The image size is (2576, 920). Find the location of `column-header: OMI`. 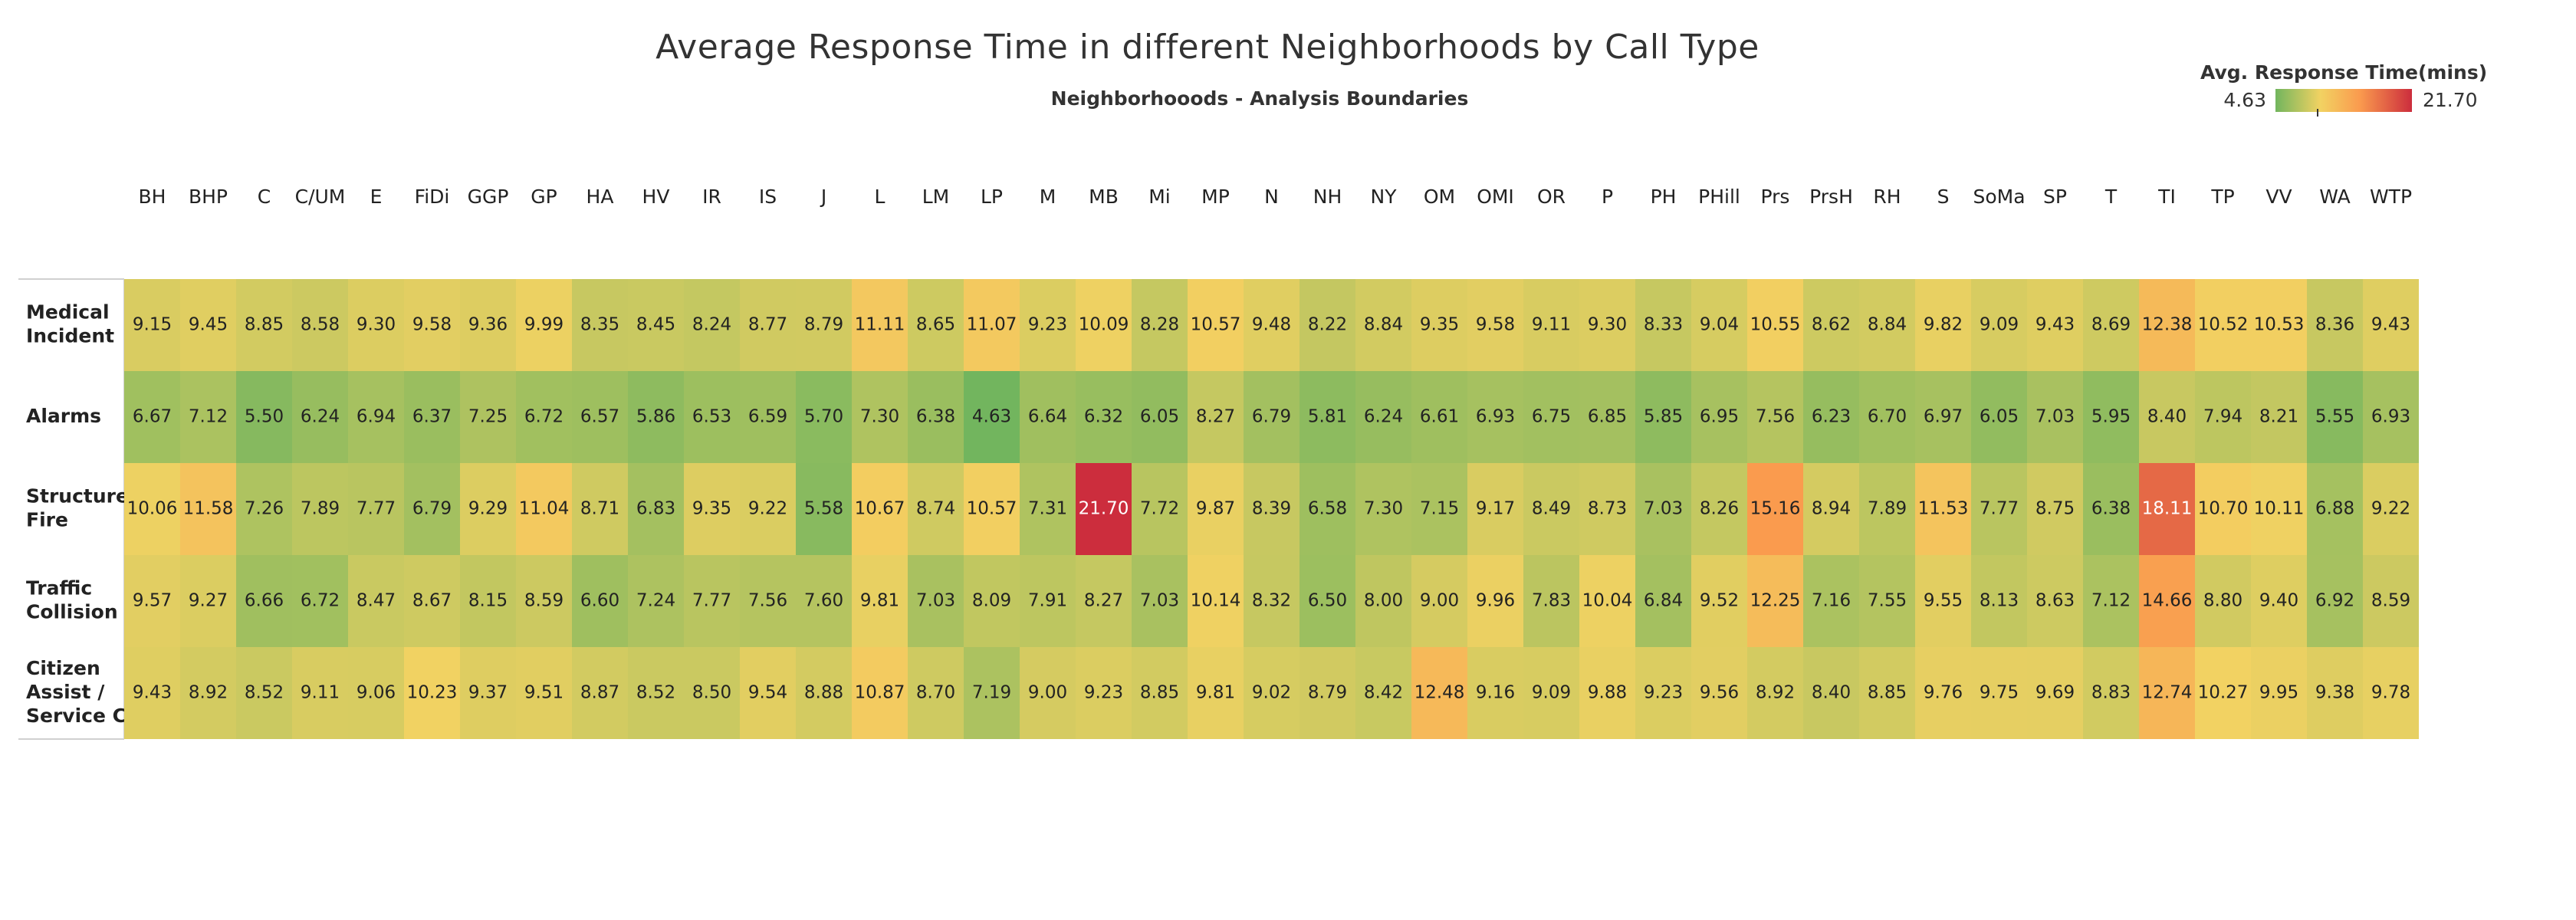

column-header: OMI is located at coordinates (1496, 197).